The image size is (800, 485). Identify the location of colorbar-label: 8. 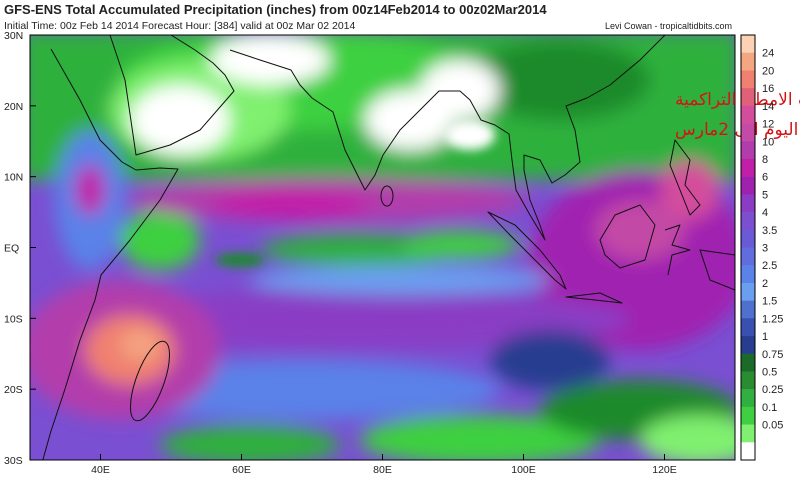
(765, 160).